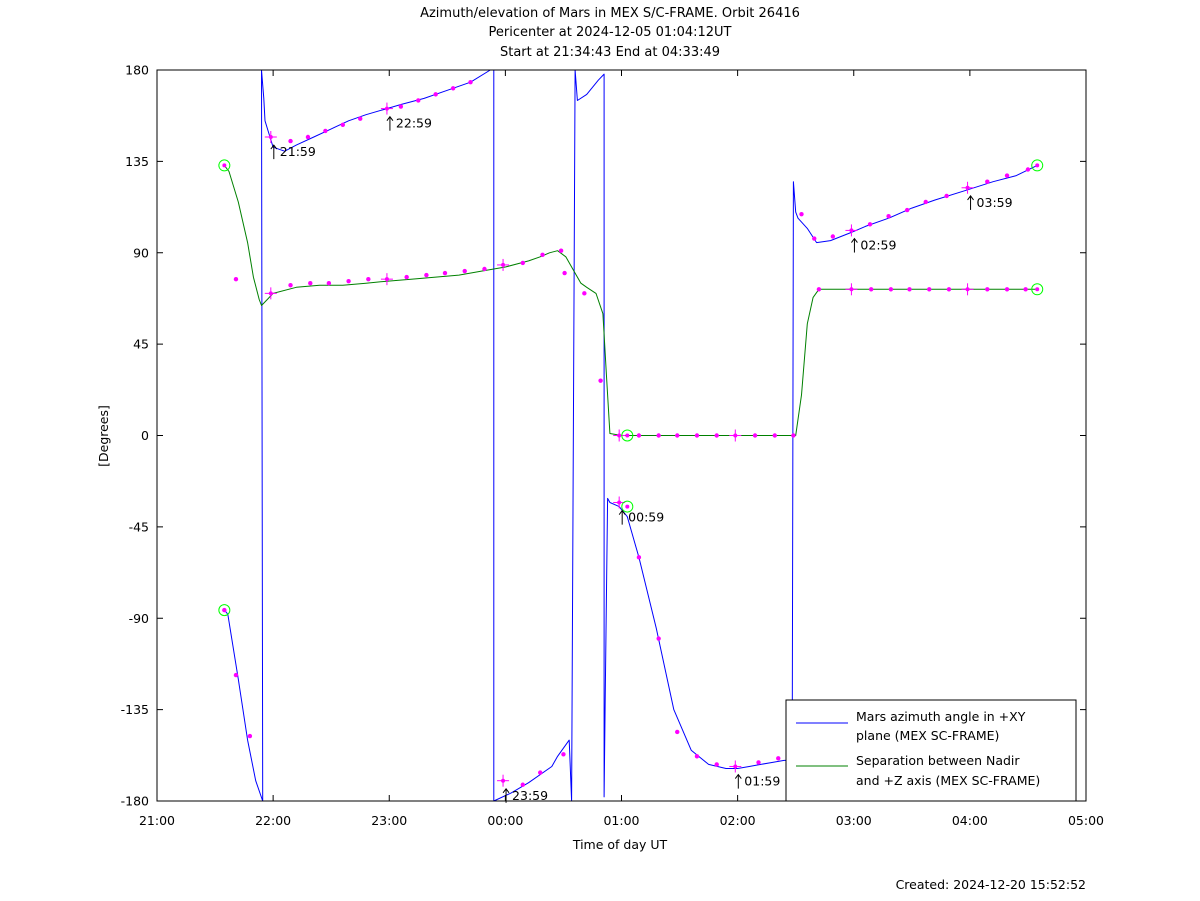  What do you see at coordinates (389, 820) in the screenshot?
I see `x-tick-label: 23:00` at bounding box center [389, 820].